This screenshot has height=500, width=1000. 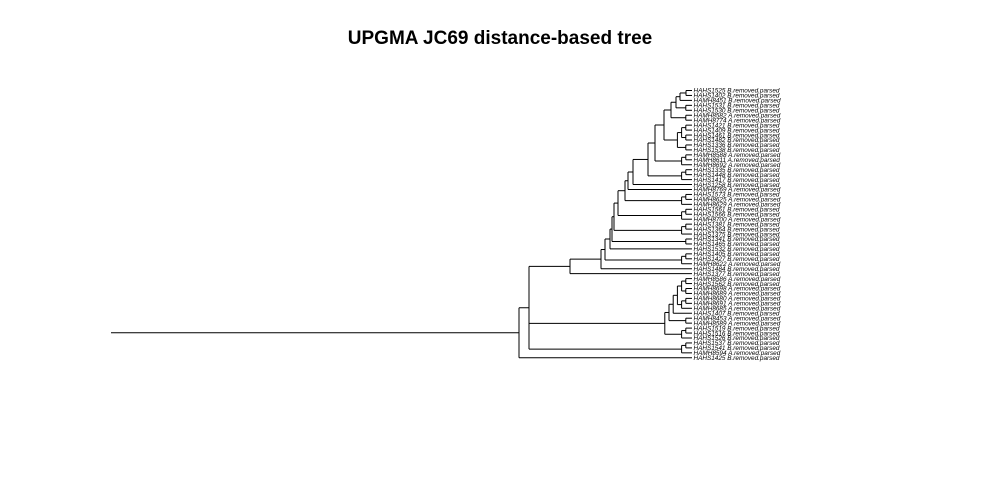 What do you see at coordinates (737, 323) in the screenshot?
I see `tip-label: HAMH8589 A.removed.parsed` at bounding box center [737, 323].